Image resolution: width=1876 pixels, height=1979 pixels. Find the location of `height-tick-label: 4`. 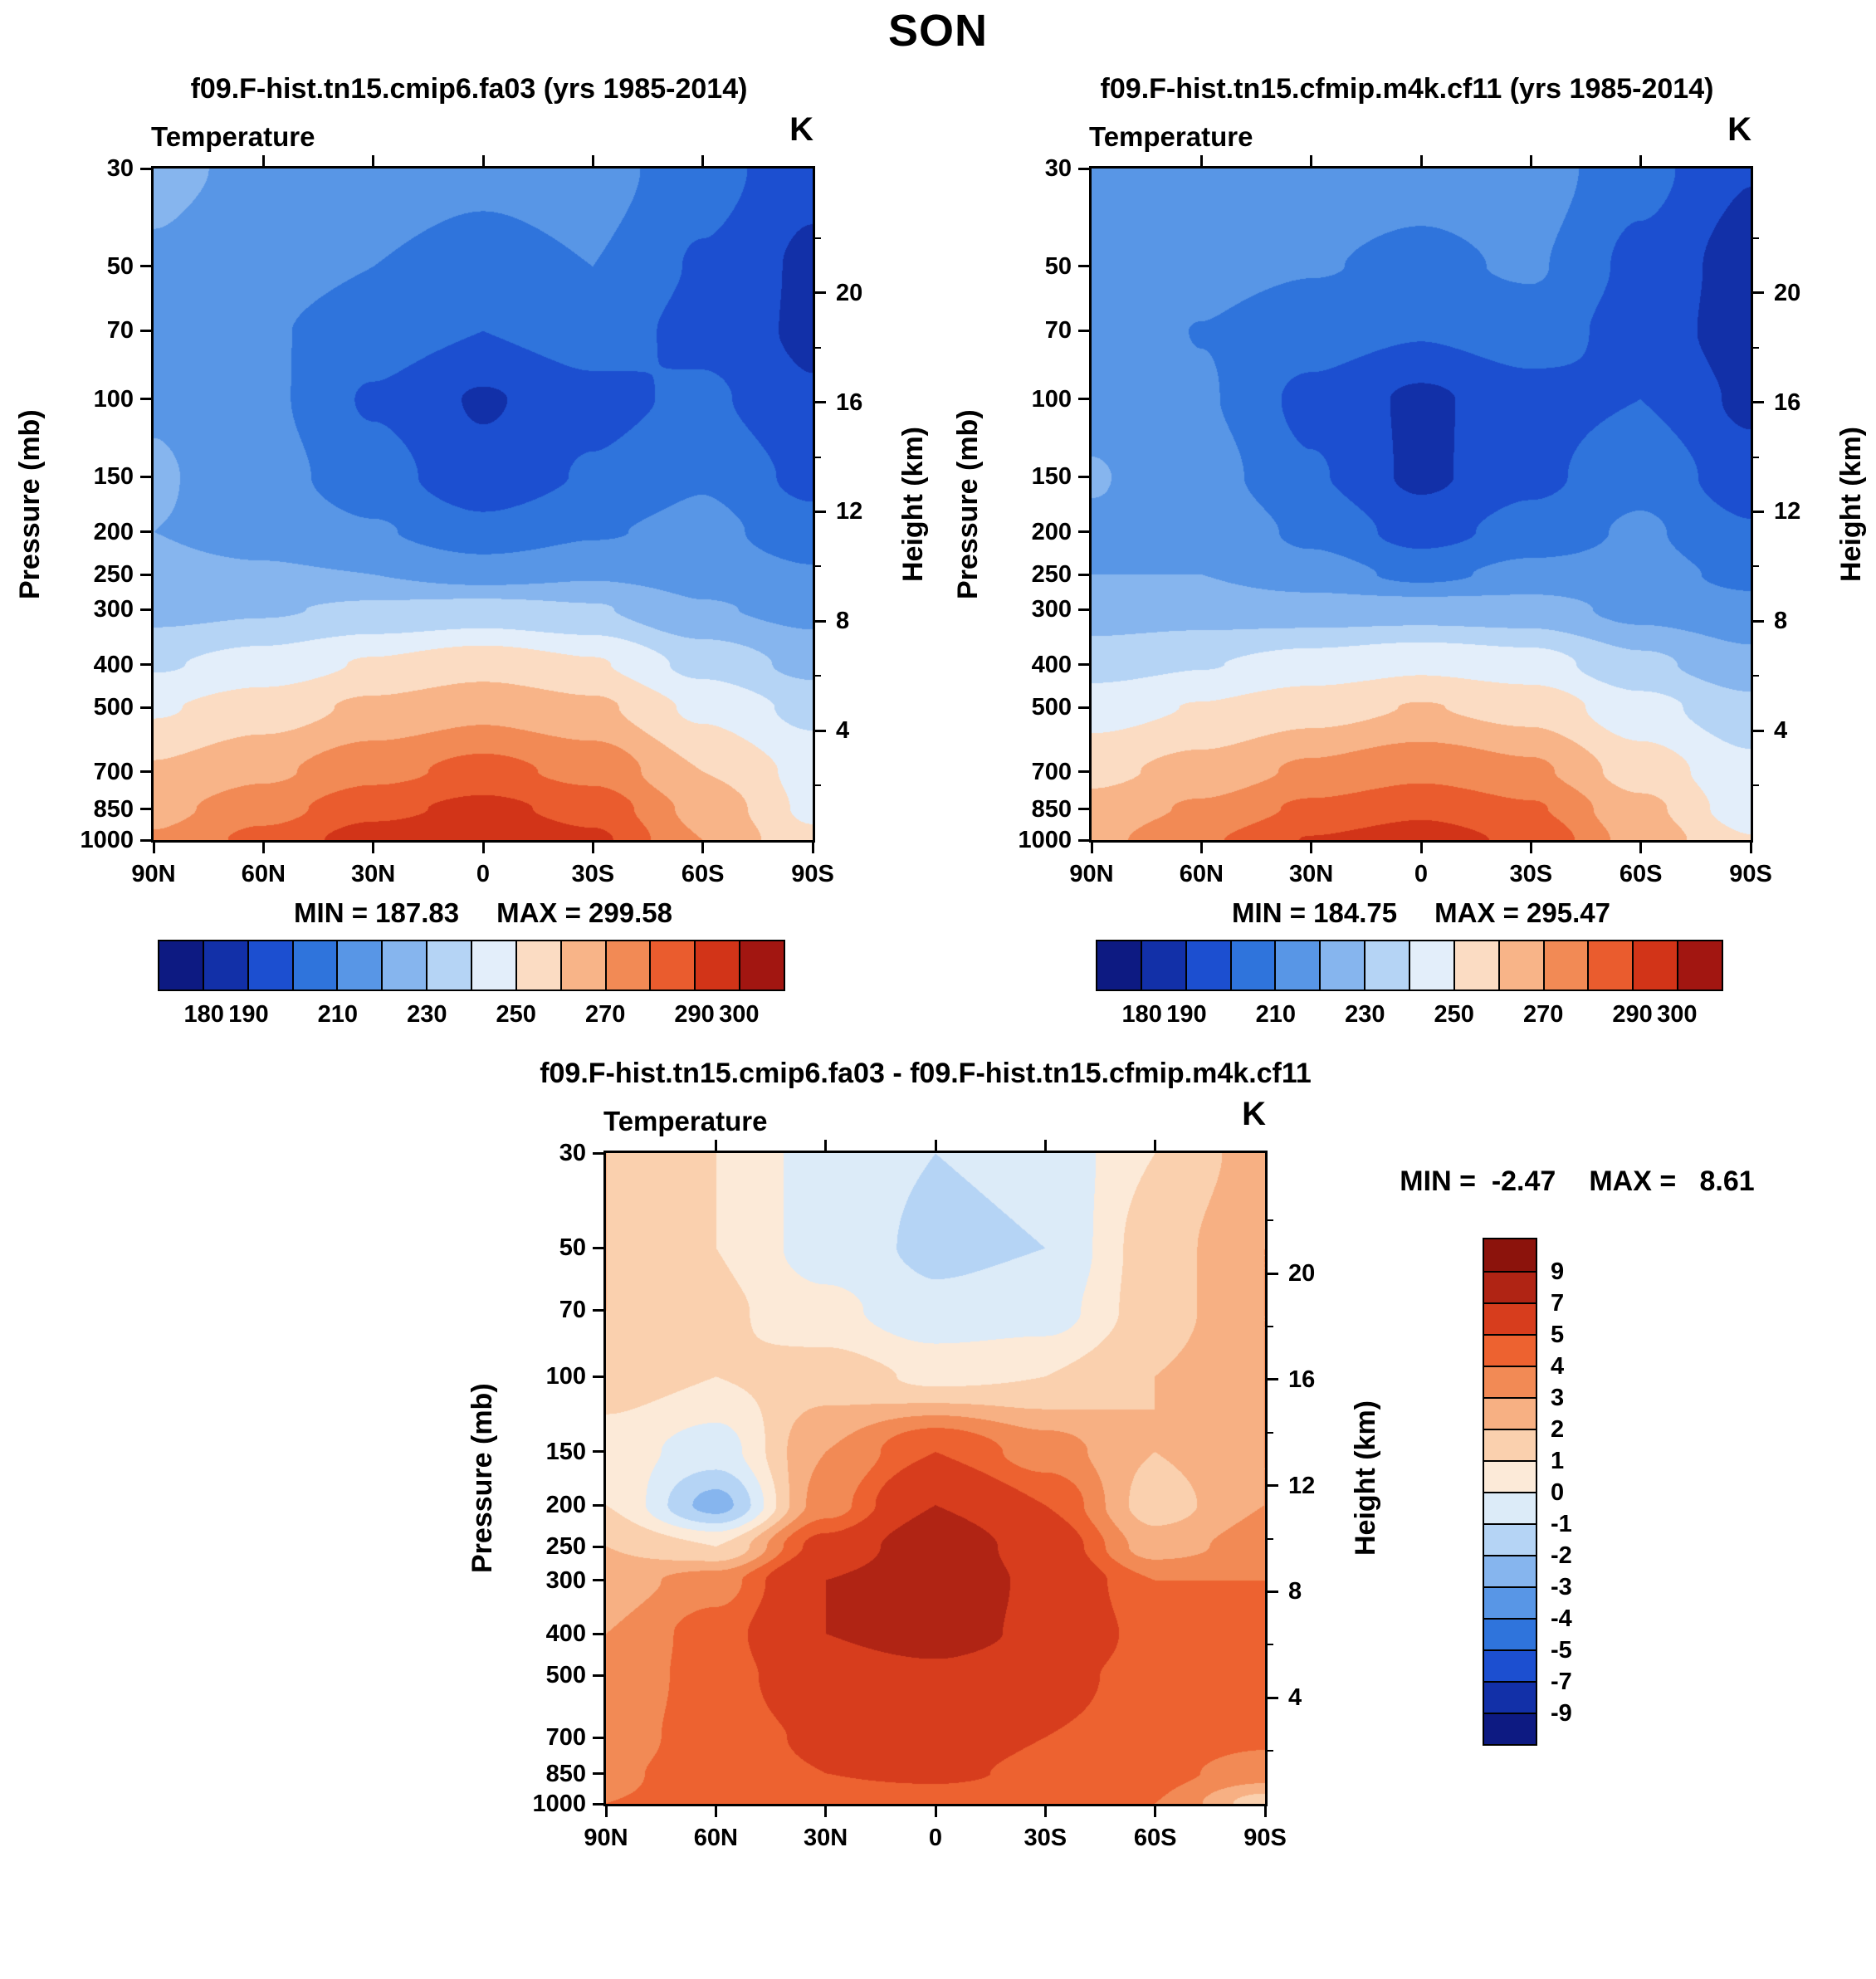

height-tick-label: 4 is located at coordinates (1781, 731).